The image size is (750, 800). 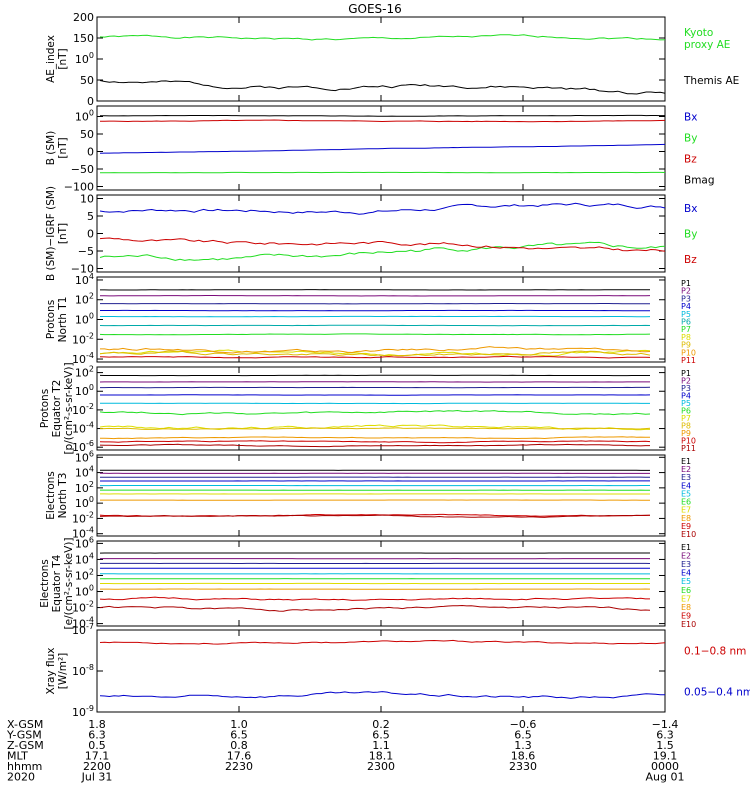 I want to click on series-line-p7, so click(x=375, y=334).